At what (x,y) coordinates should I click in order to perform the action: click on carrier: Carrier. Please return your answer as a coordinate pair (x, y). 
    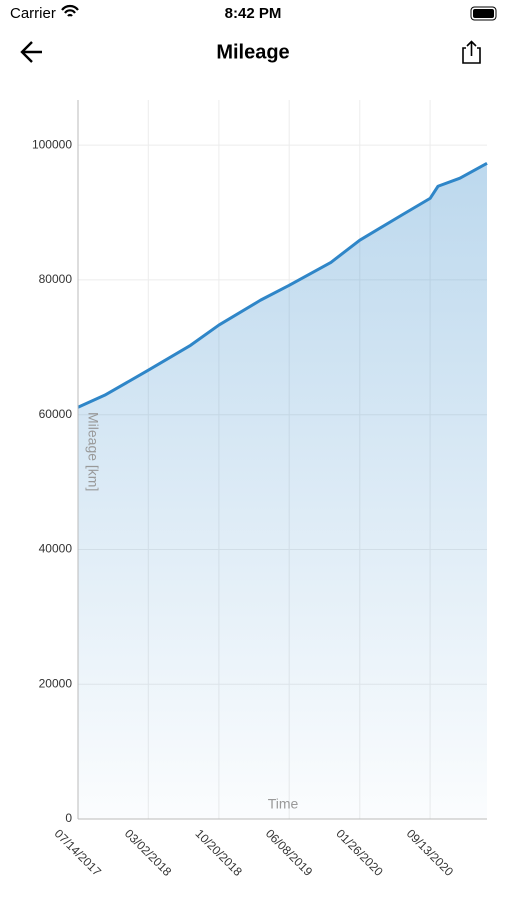
    Looking at the image, I should click on (33, 13).